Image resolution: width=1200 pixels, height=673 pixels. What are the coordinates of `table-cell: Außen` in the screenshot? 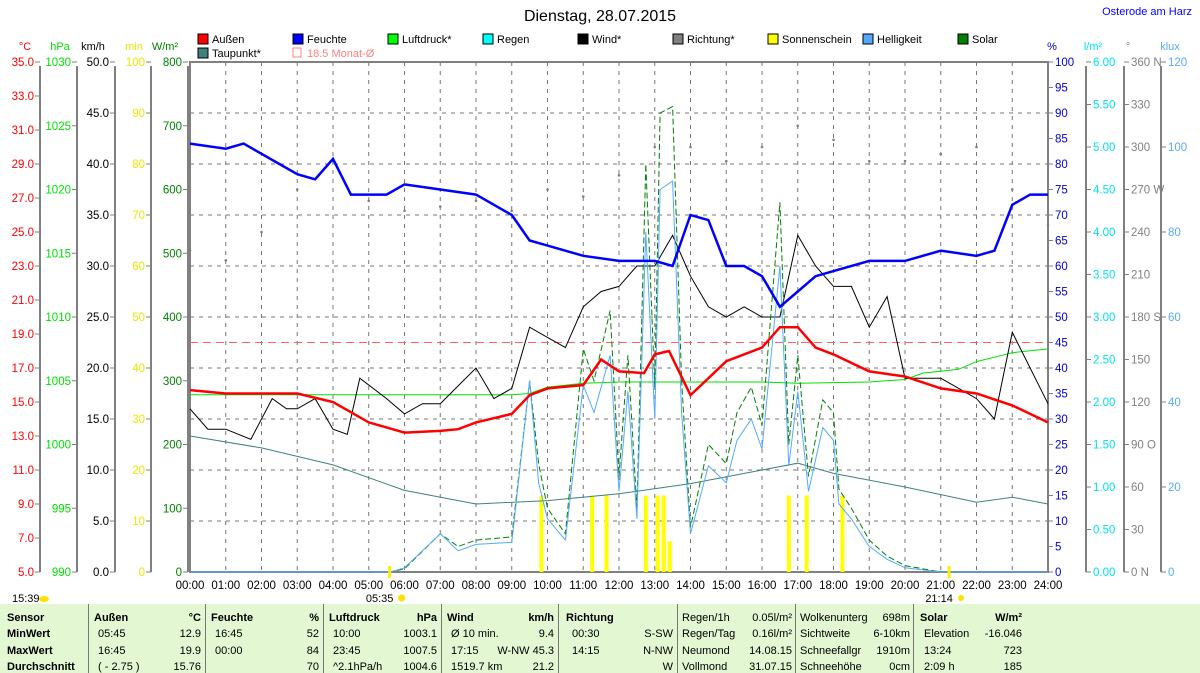 It's located at (111, 618).